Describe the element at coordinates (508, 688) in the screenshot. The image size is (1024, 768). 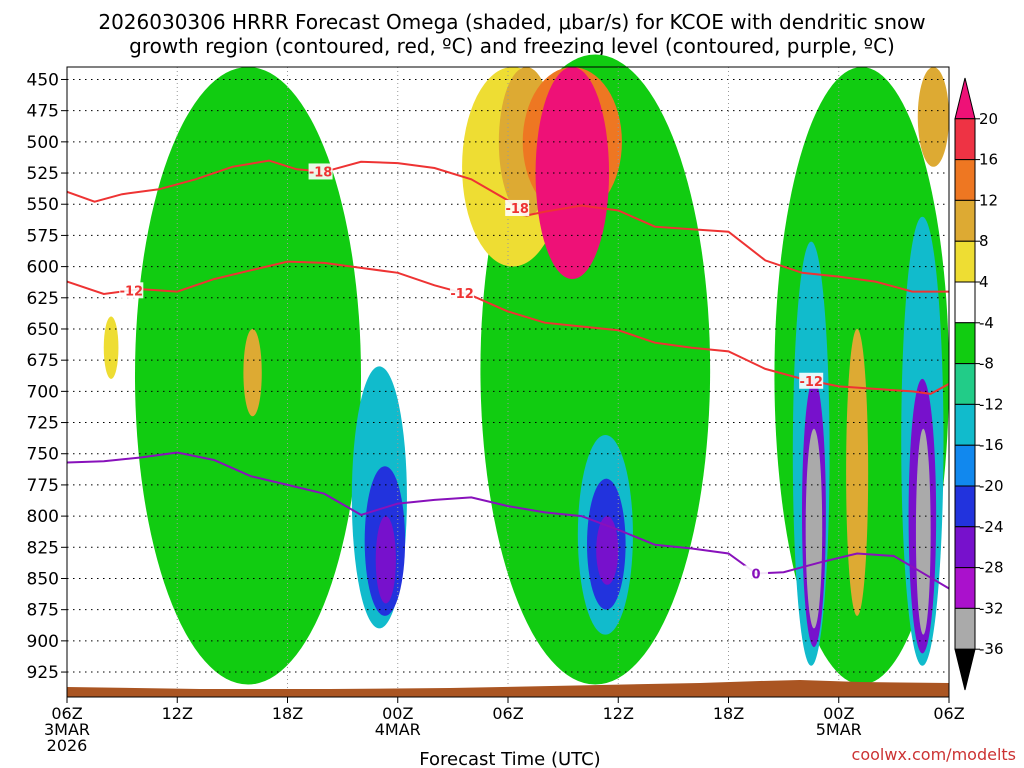
I see `terrain-band` at that location.